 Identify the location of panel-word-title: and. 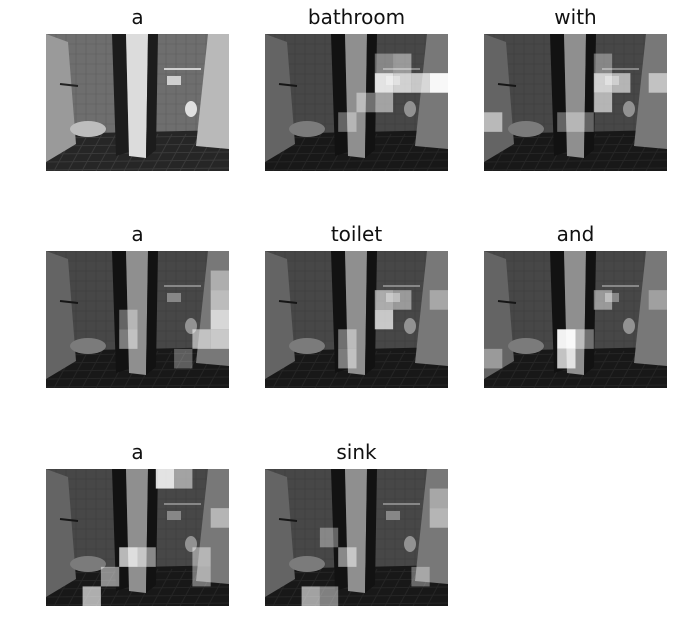
(575, 234).